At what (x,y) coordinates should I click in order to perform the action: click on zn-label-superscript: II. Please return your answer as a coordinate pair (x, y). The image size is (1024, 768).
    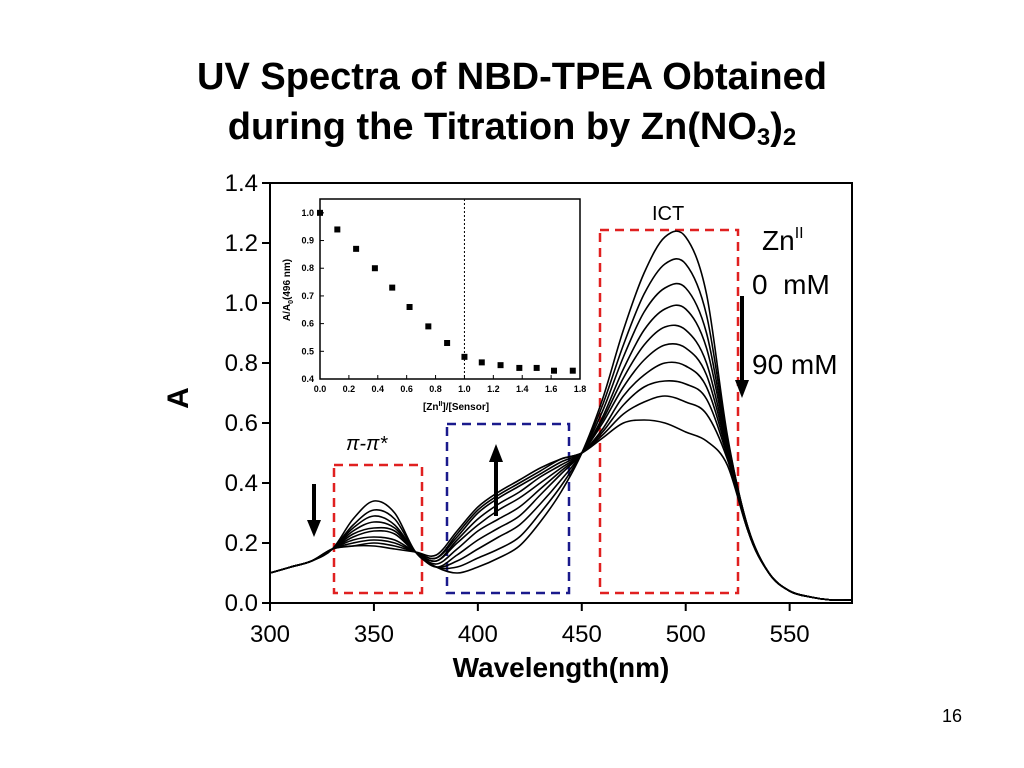
    Looking at the image, I should click on (799, 233).